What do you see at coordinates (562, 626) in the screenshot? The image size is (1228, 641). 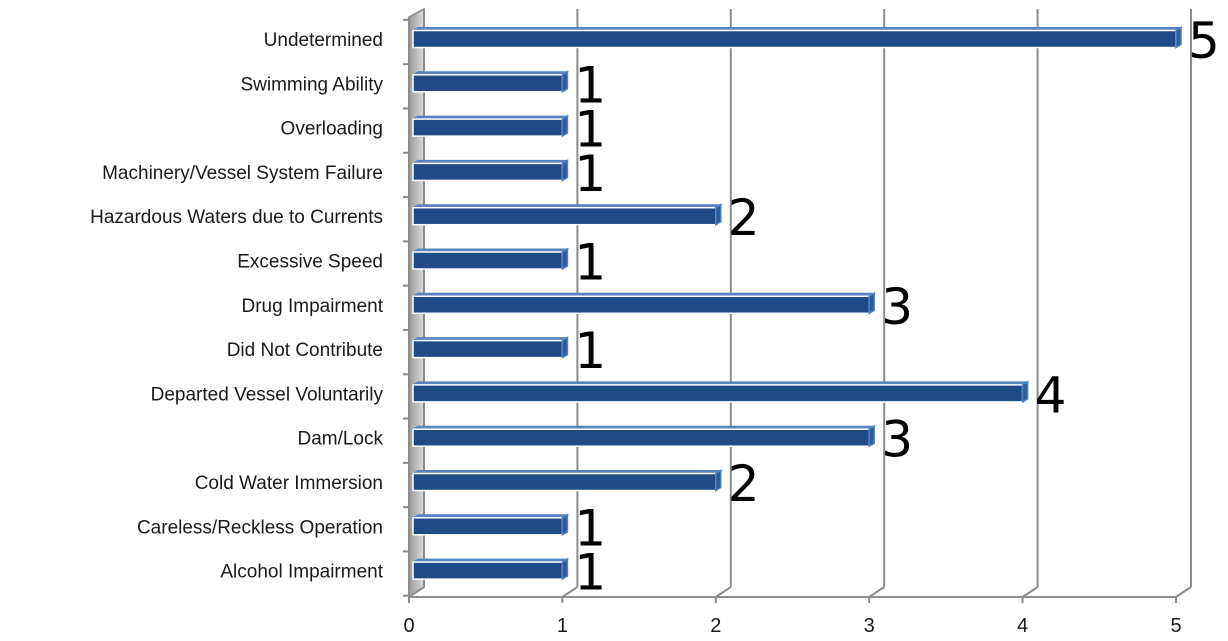 I see `x-tick-label: 1` at bounding box center [562, 626].